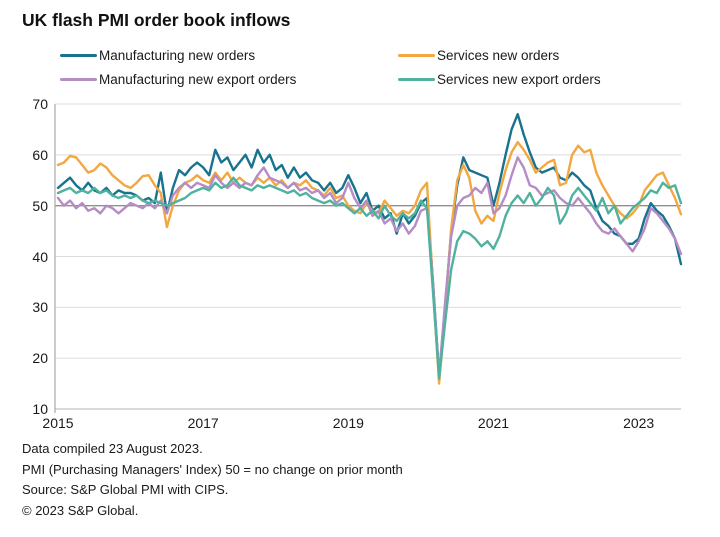 Image resolution: width=720 pixels, height=537 pixels. What do you see at coordinates (639, 423) in the screenshot?
I see `x-tick-label: 2023` at bounding box center [639, 423].